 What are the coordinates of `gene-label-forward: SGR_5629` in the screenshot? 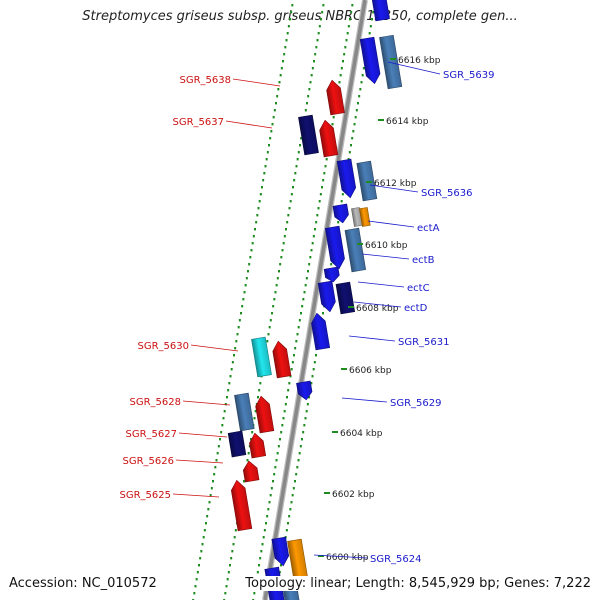 It's located at (416, 403).